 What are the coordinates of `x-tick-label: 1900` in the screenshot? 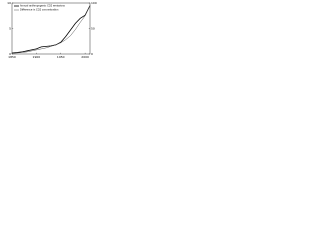 It's located at (37, 57).